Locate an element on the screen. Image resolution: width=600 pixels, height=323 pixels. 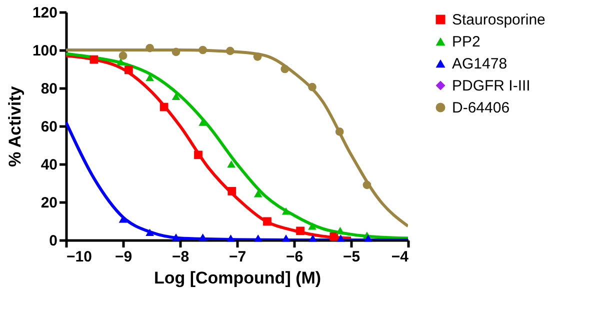
x-tick-label: −4 is located at coordinates (400, 257).